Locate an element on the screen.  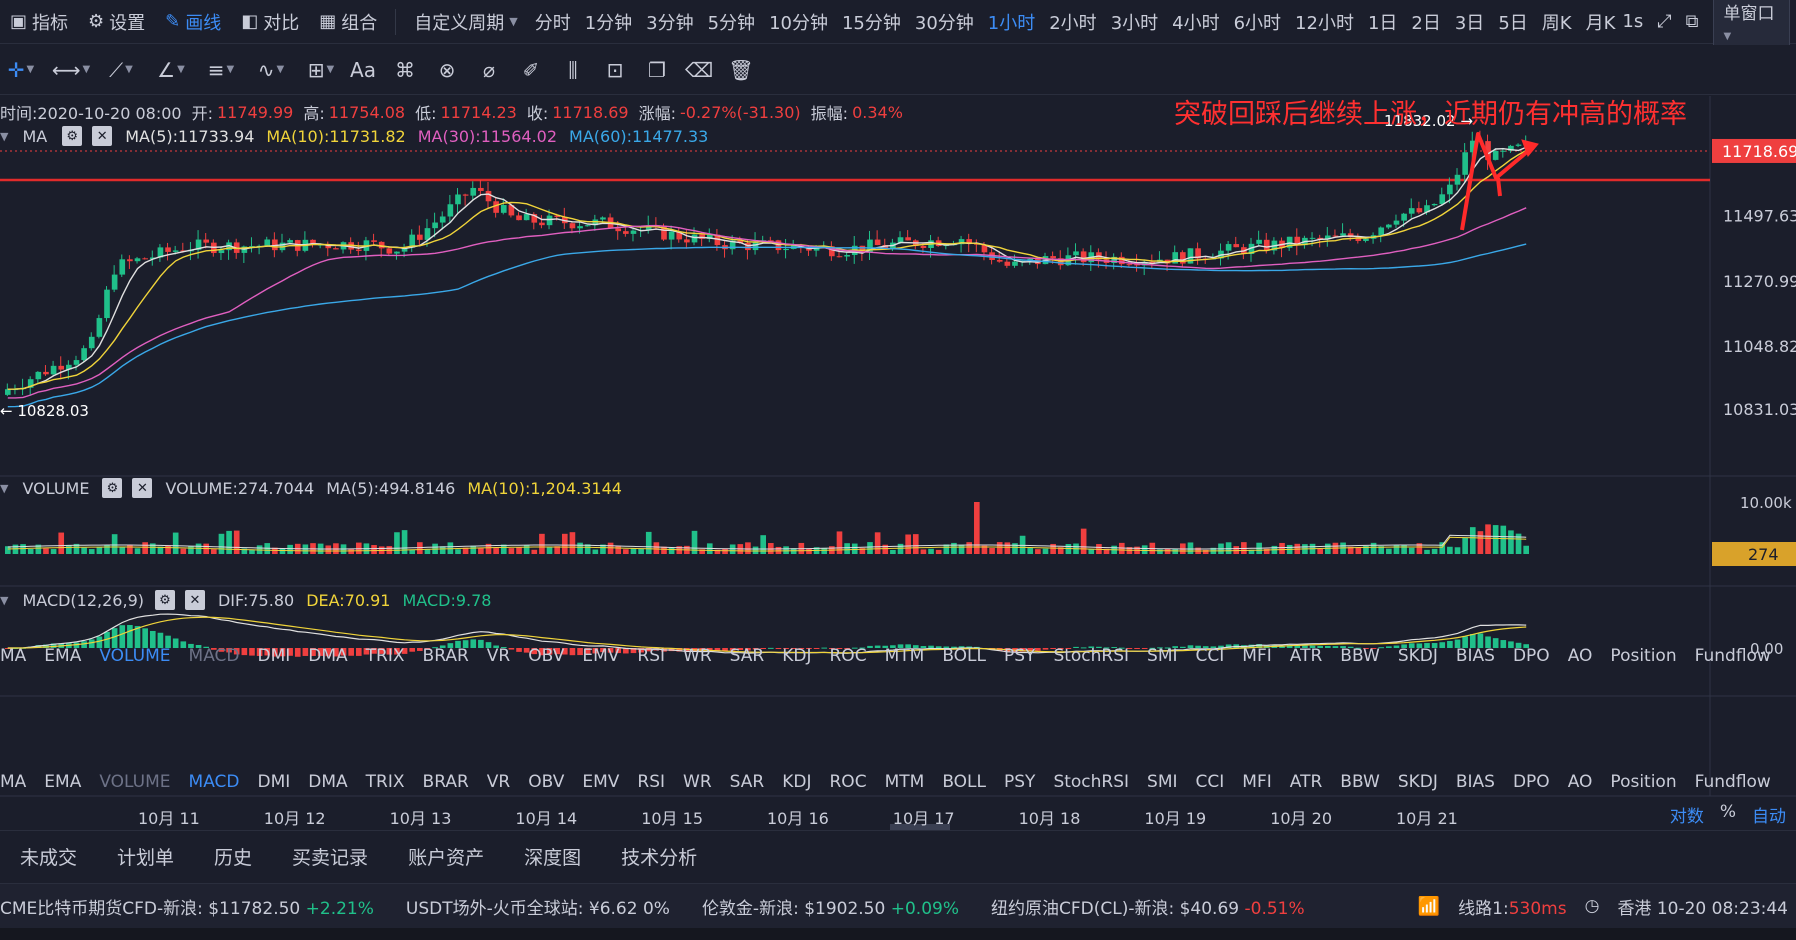
period-15: 3日 is located at coordinates (1469, 23).